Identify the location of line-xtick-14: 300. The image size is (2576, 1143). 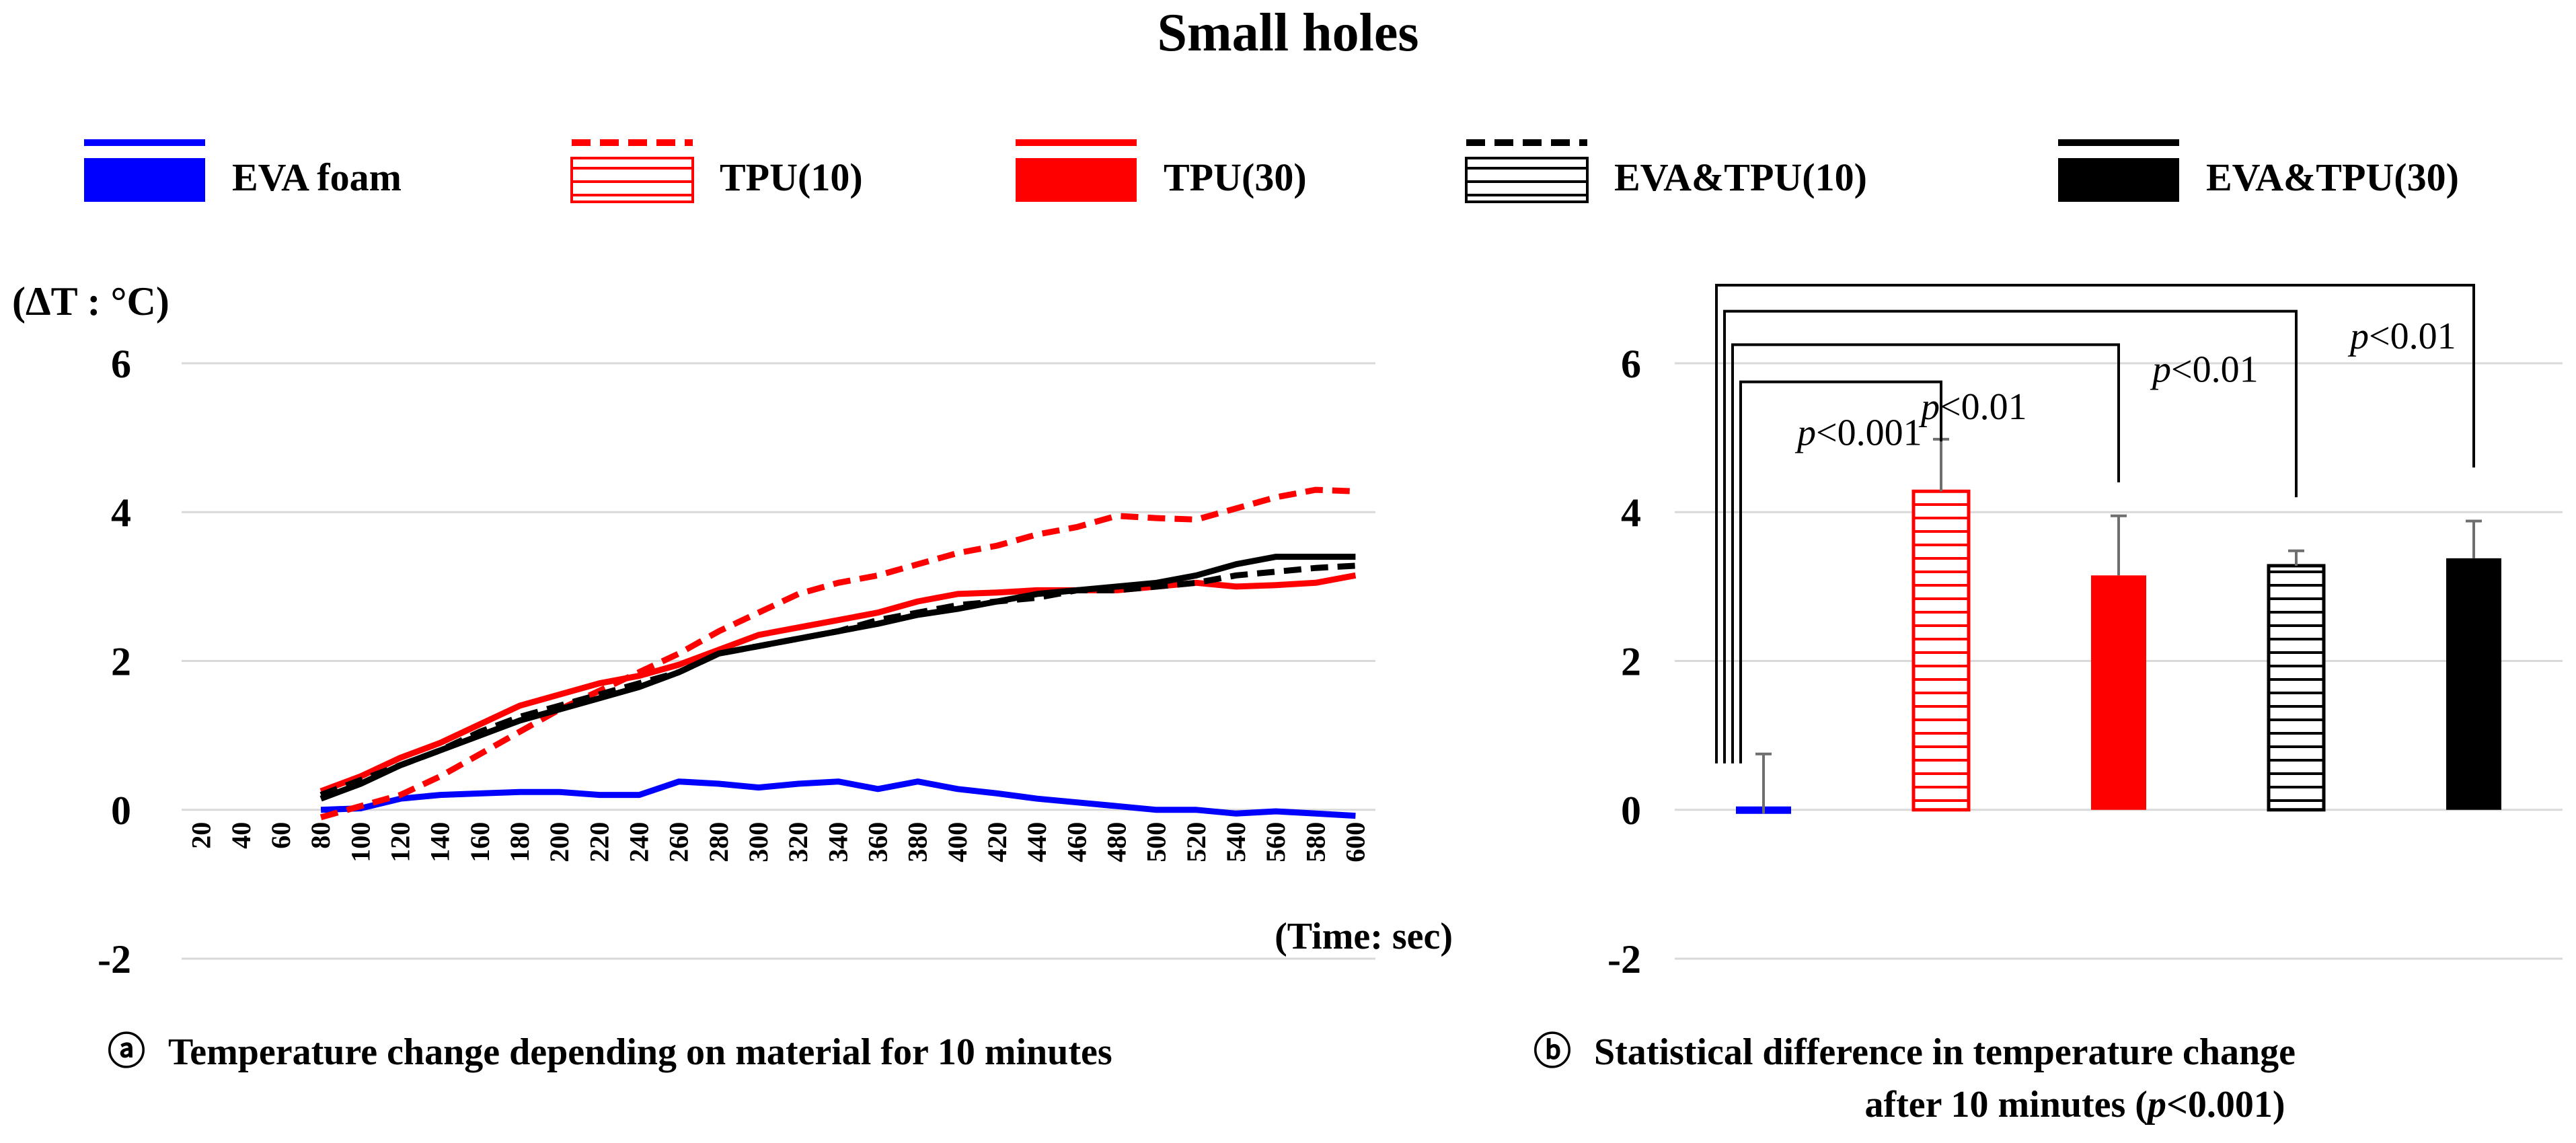
(758, 842).